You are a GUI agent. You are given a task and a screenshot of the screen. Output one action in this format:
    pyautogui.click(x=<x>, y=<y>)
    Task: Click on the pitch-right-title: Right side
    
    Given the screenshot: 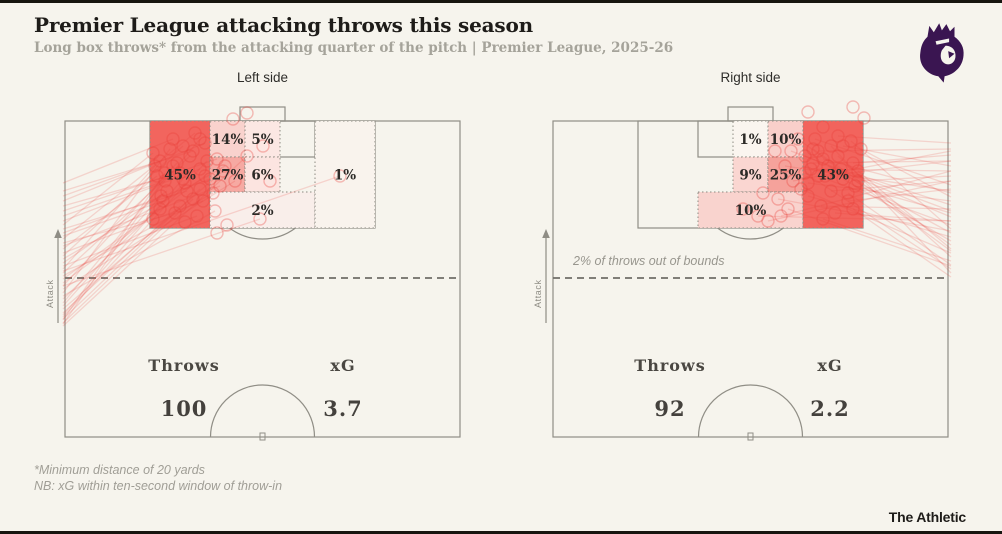 What is the action you would take?
    pyautogui.click(x=750, y=77)
    